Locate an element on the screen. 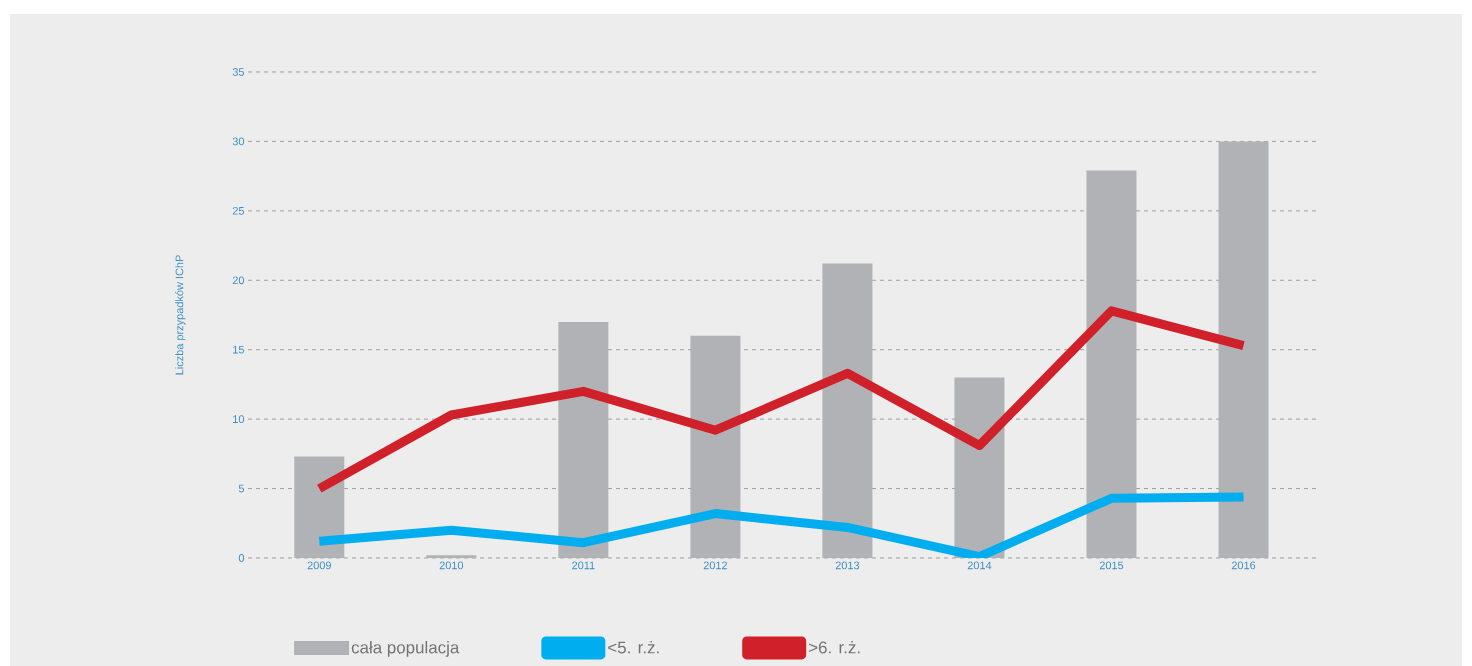  y-tick-label: 25 is located at coordinates (238, 210).